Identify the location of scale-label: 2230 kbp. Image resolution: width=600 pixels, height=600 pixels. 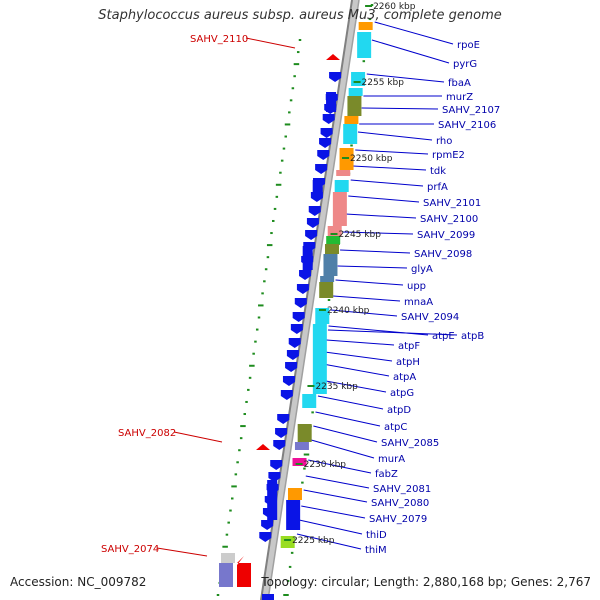
(325, 465).